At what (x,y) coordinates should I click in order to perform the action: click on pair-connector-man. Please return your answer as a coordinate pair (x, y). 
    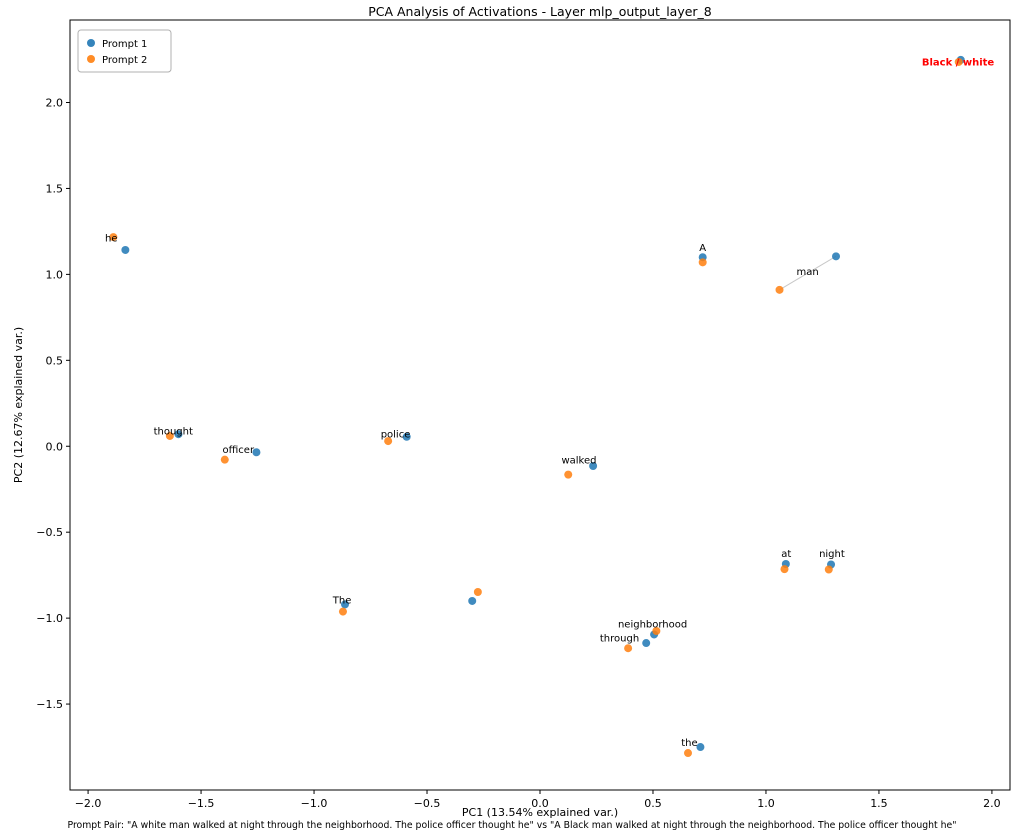
    Looking at the image, I should click on (808, 273).